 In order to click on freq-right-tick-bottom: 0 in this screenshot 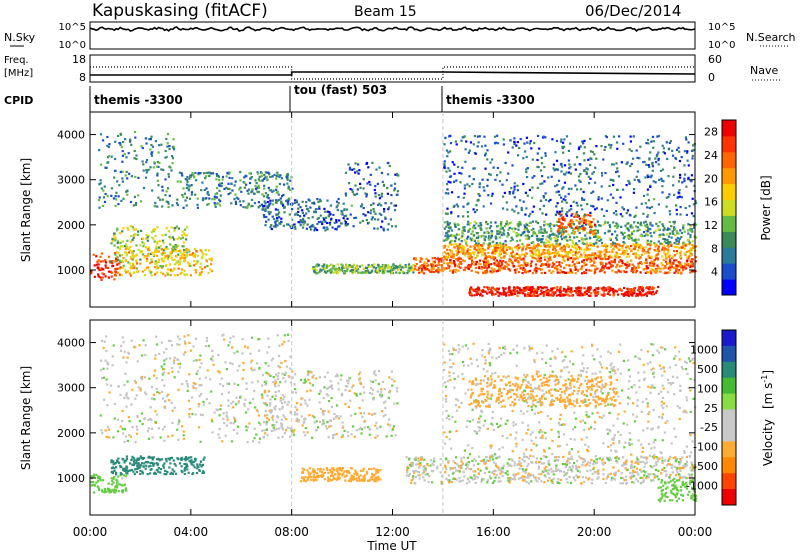, I will do `click(711, 77)`.